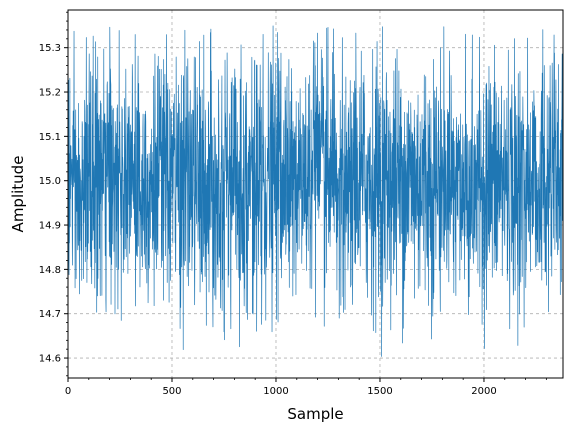 Image resolution: width=574 pixels, height=432 pixels. I want to click on y-tick-label: 15.2, so click(50, 93).